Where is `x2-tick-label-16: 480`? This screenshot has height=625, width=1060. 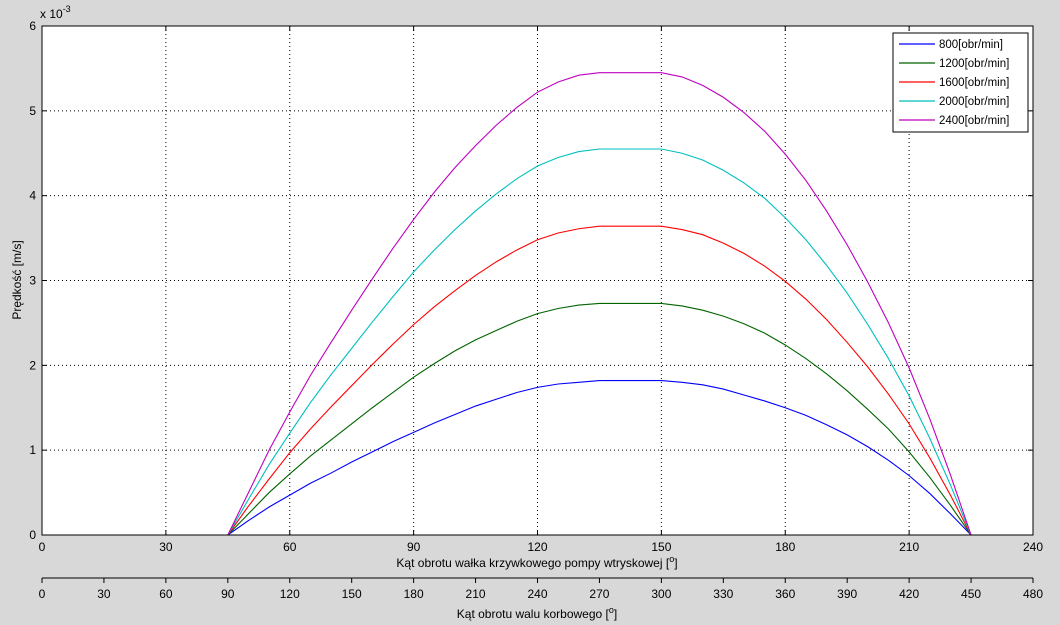
x2-tick-label-16: 480 is located at coordinates (1033, 594).